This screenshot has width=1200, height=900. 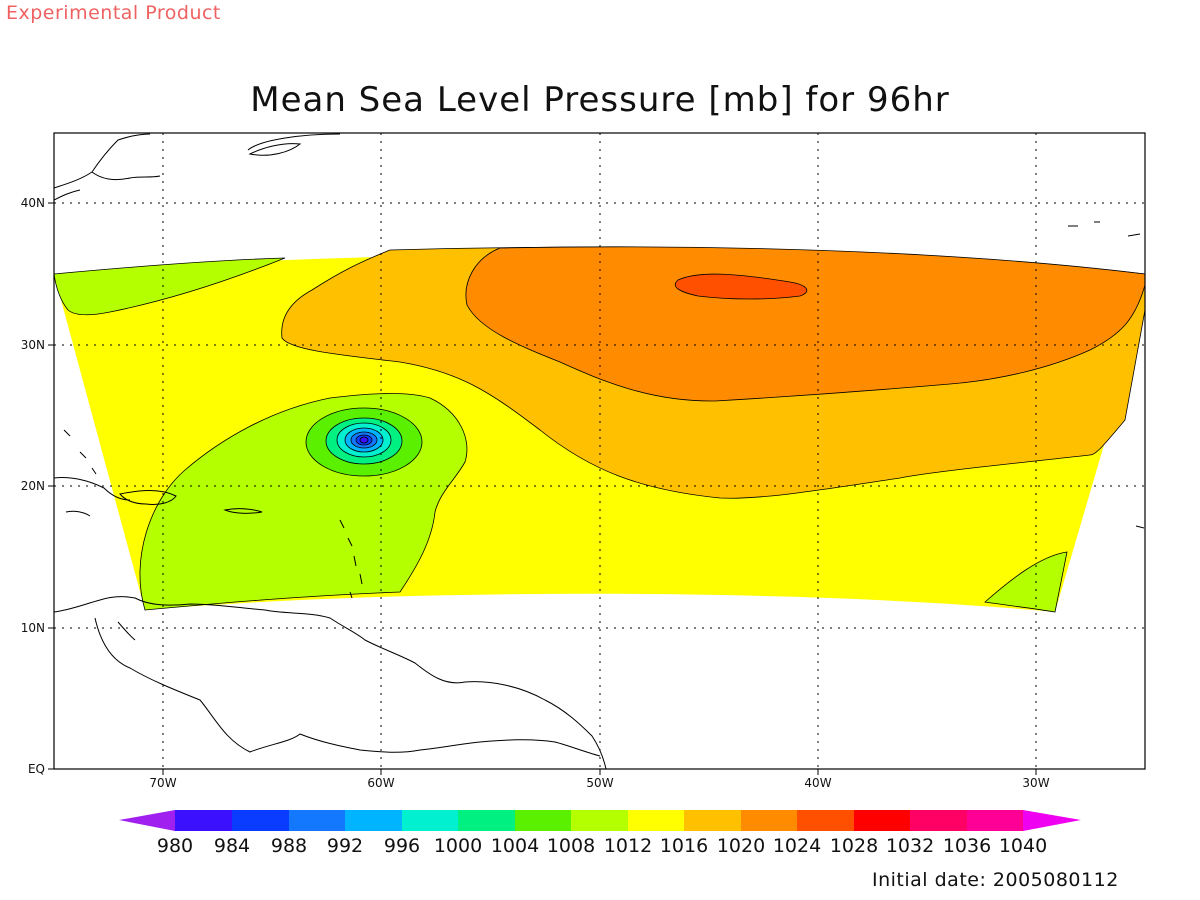 I want to click on coastline-venezuela-inland, so click(x=347, y=687).